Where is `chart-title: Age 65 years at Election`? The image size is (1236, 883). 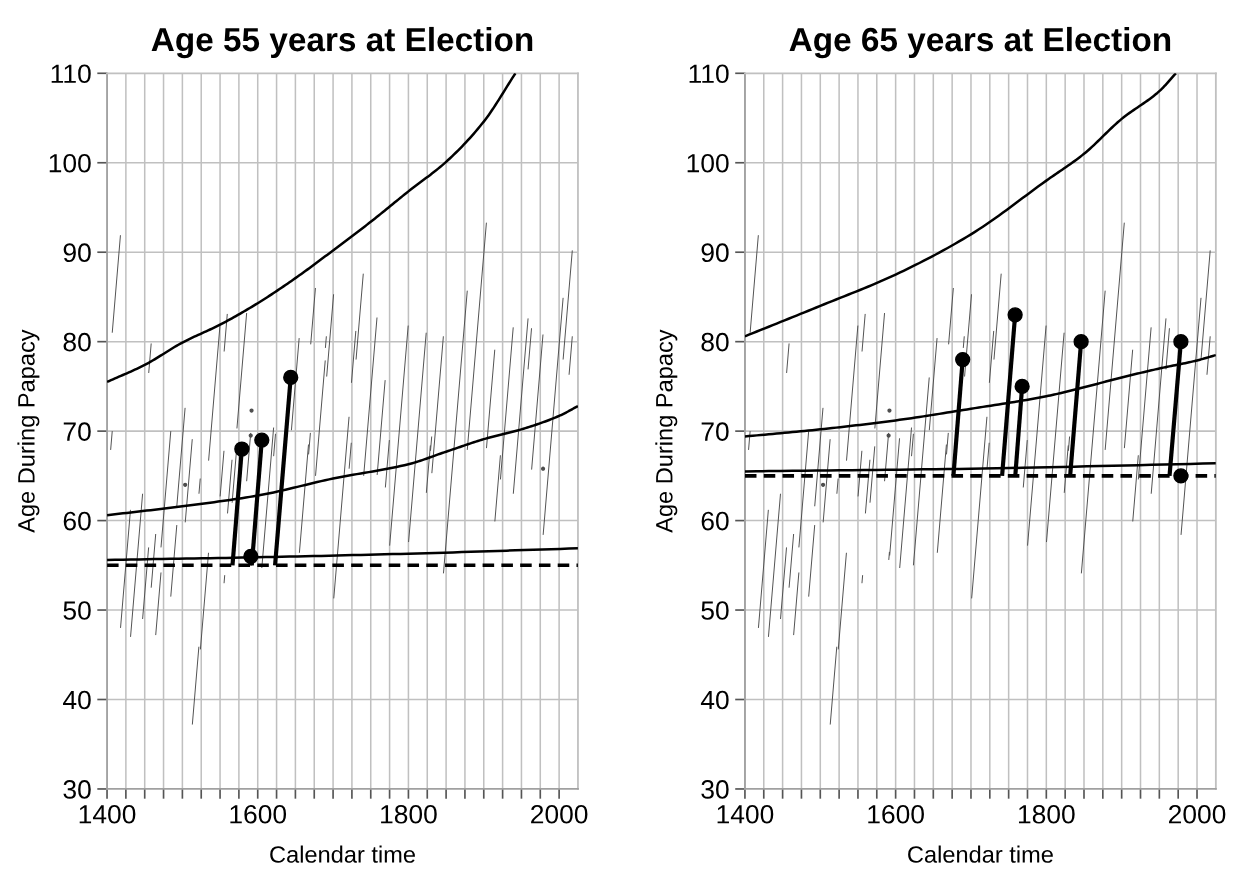 chart-title: Age 65 years at Election is located at coordinates (980, 42).